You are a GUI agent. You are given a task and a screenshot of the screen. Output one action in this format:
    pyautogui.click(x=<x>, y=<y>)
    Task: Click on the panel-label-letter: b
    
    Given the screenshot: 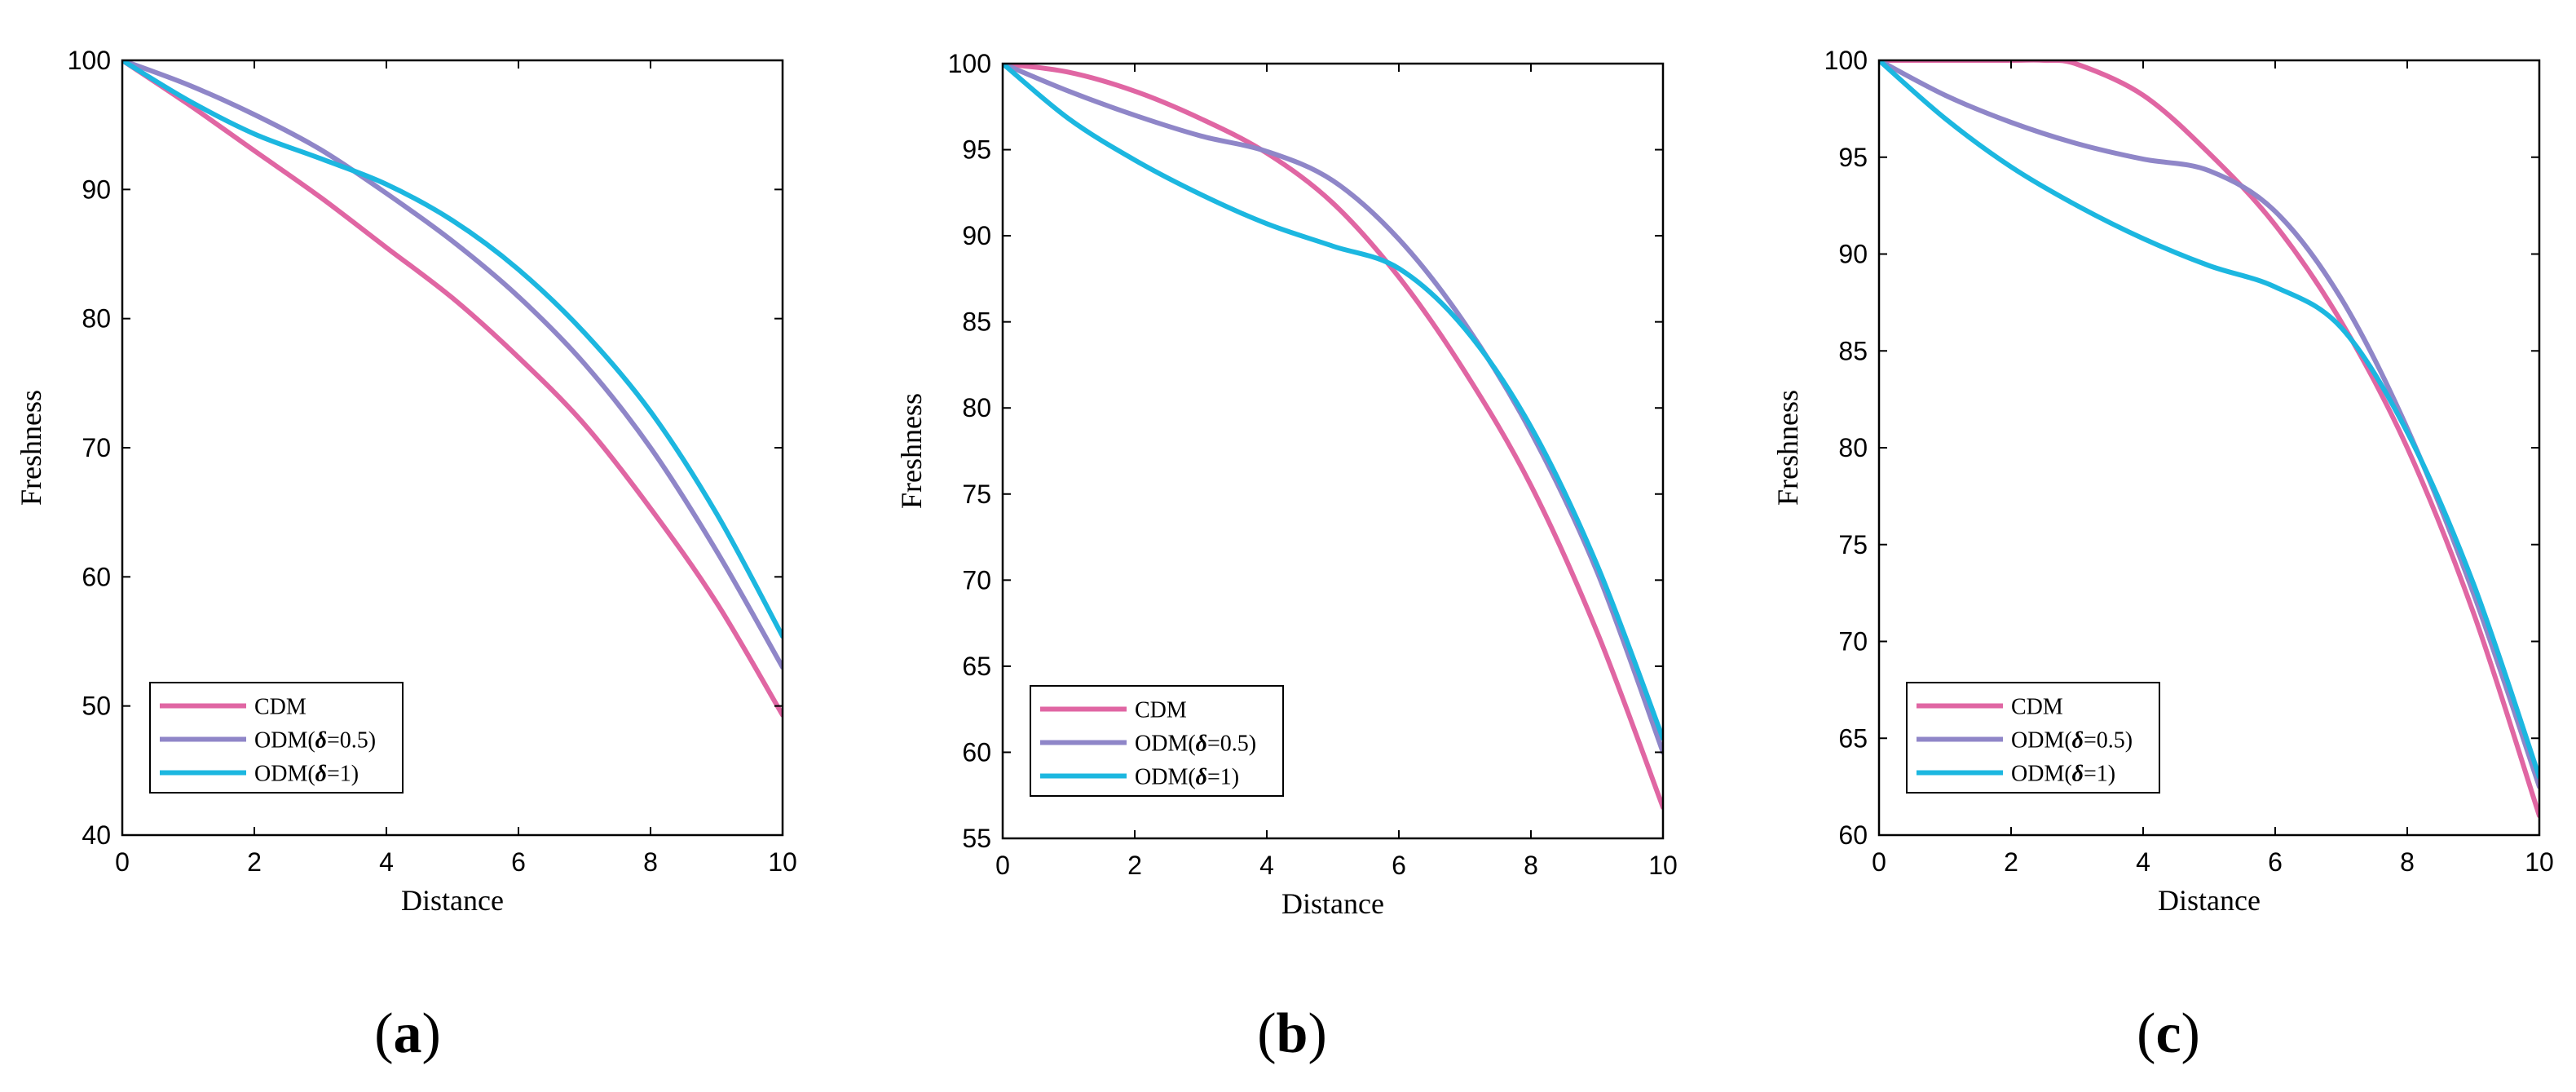 What is the action you would take?
    pyautogui.click(x=1292, y=1034)
    